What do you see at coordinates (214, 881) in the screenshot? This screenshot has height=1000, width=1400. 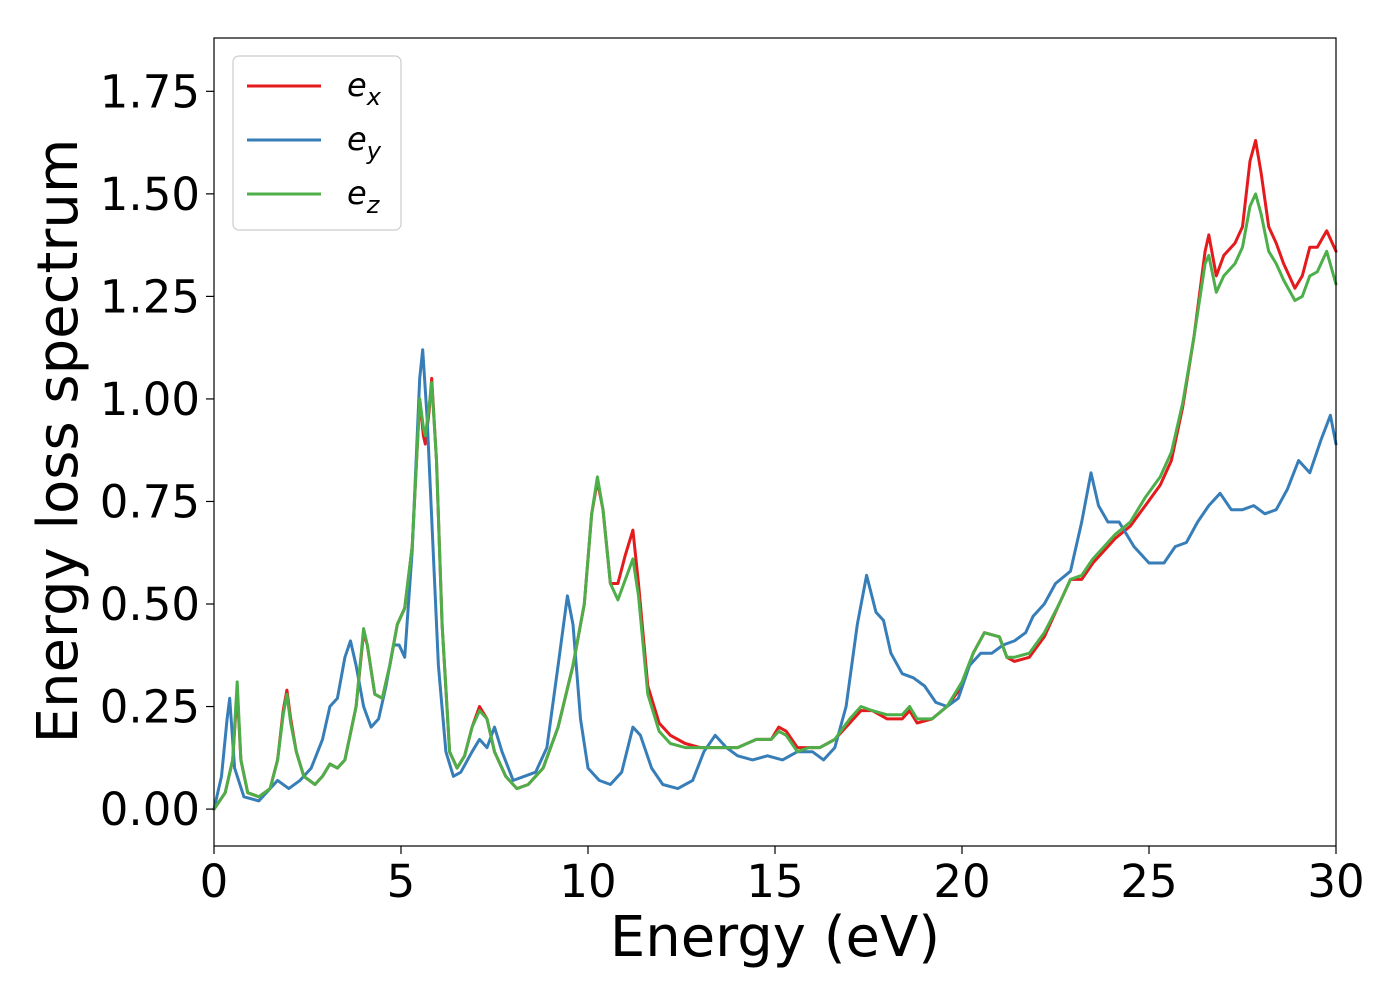 I see `x-tick-label: 0` at bounding box center [214, 881].